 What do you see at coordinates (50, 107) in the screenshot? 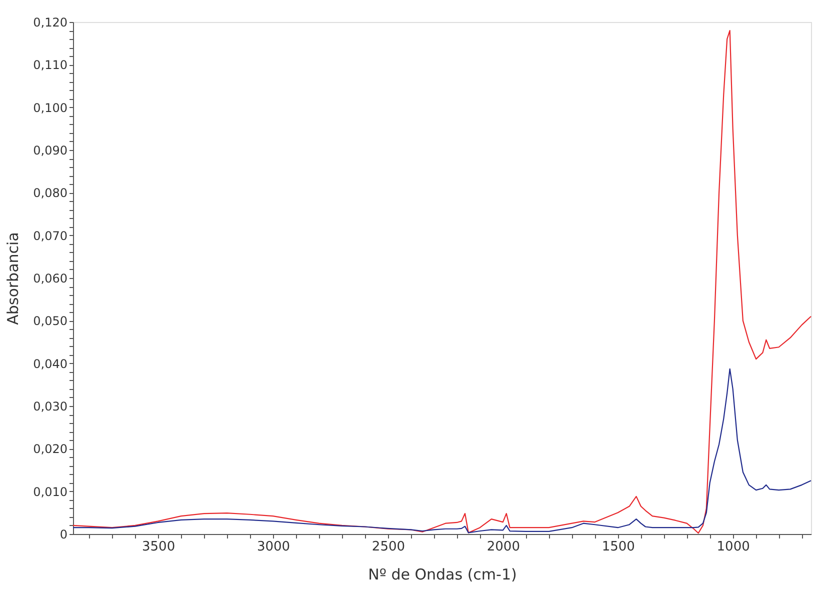
I see `y-tick-label: 0,100` at bounding box center [50, 107].